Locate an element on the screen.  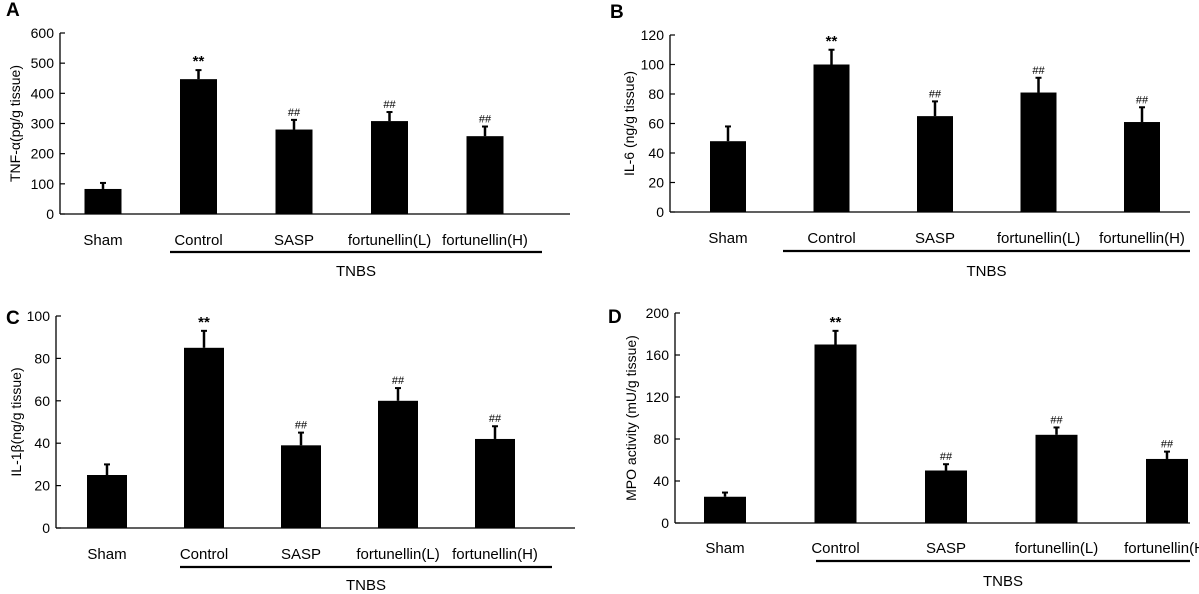
y-tick-label: 400 is located at coordinates (43, 93).